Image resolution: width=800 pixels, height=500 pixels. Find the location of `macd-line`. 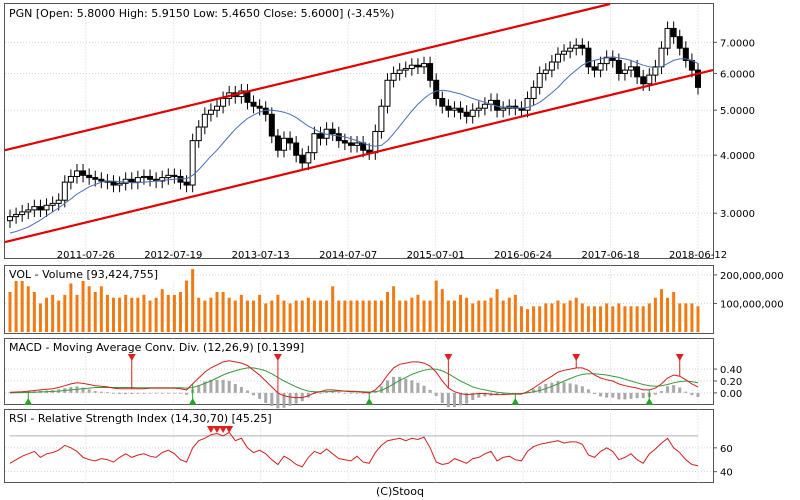

macd-line is located at coordinates (354, 379).